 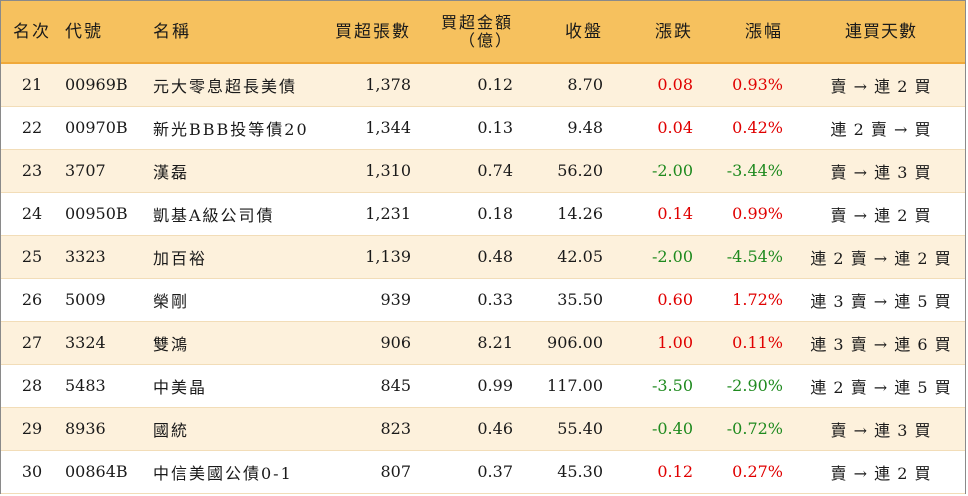 What do you see at coordinates (106, 128) in the screenshot?
I see `cell-code: 00970B` at bounding box center [106, 128].